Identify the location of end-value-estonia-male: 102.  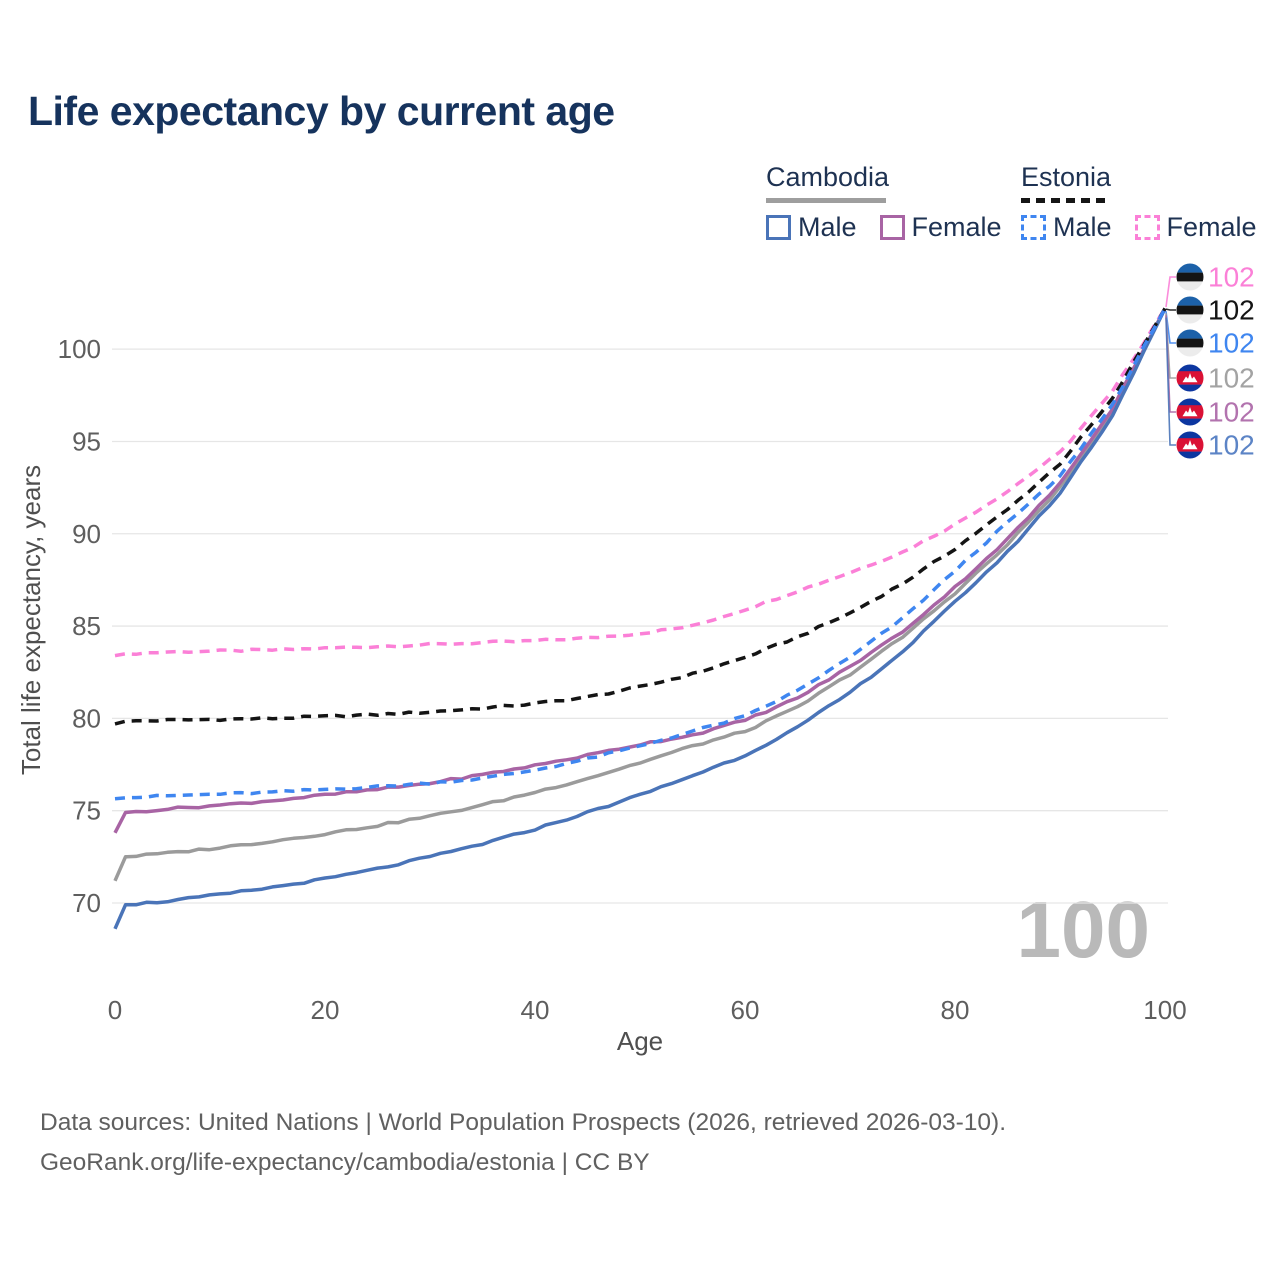
(1231, 343).